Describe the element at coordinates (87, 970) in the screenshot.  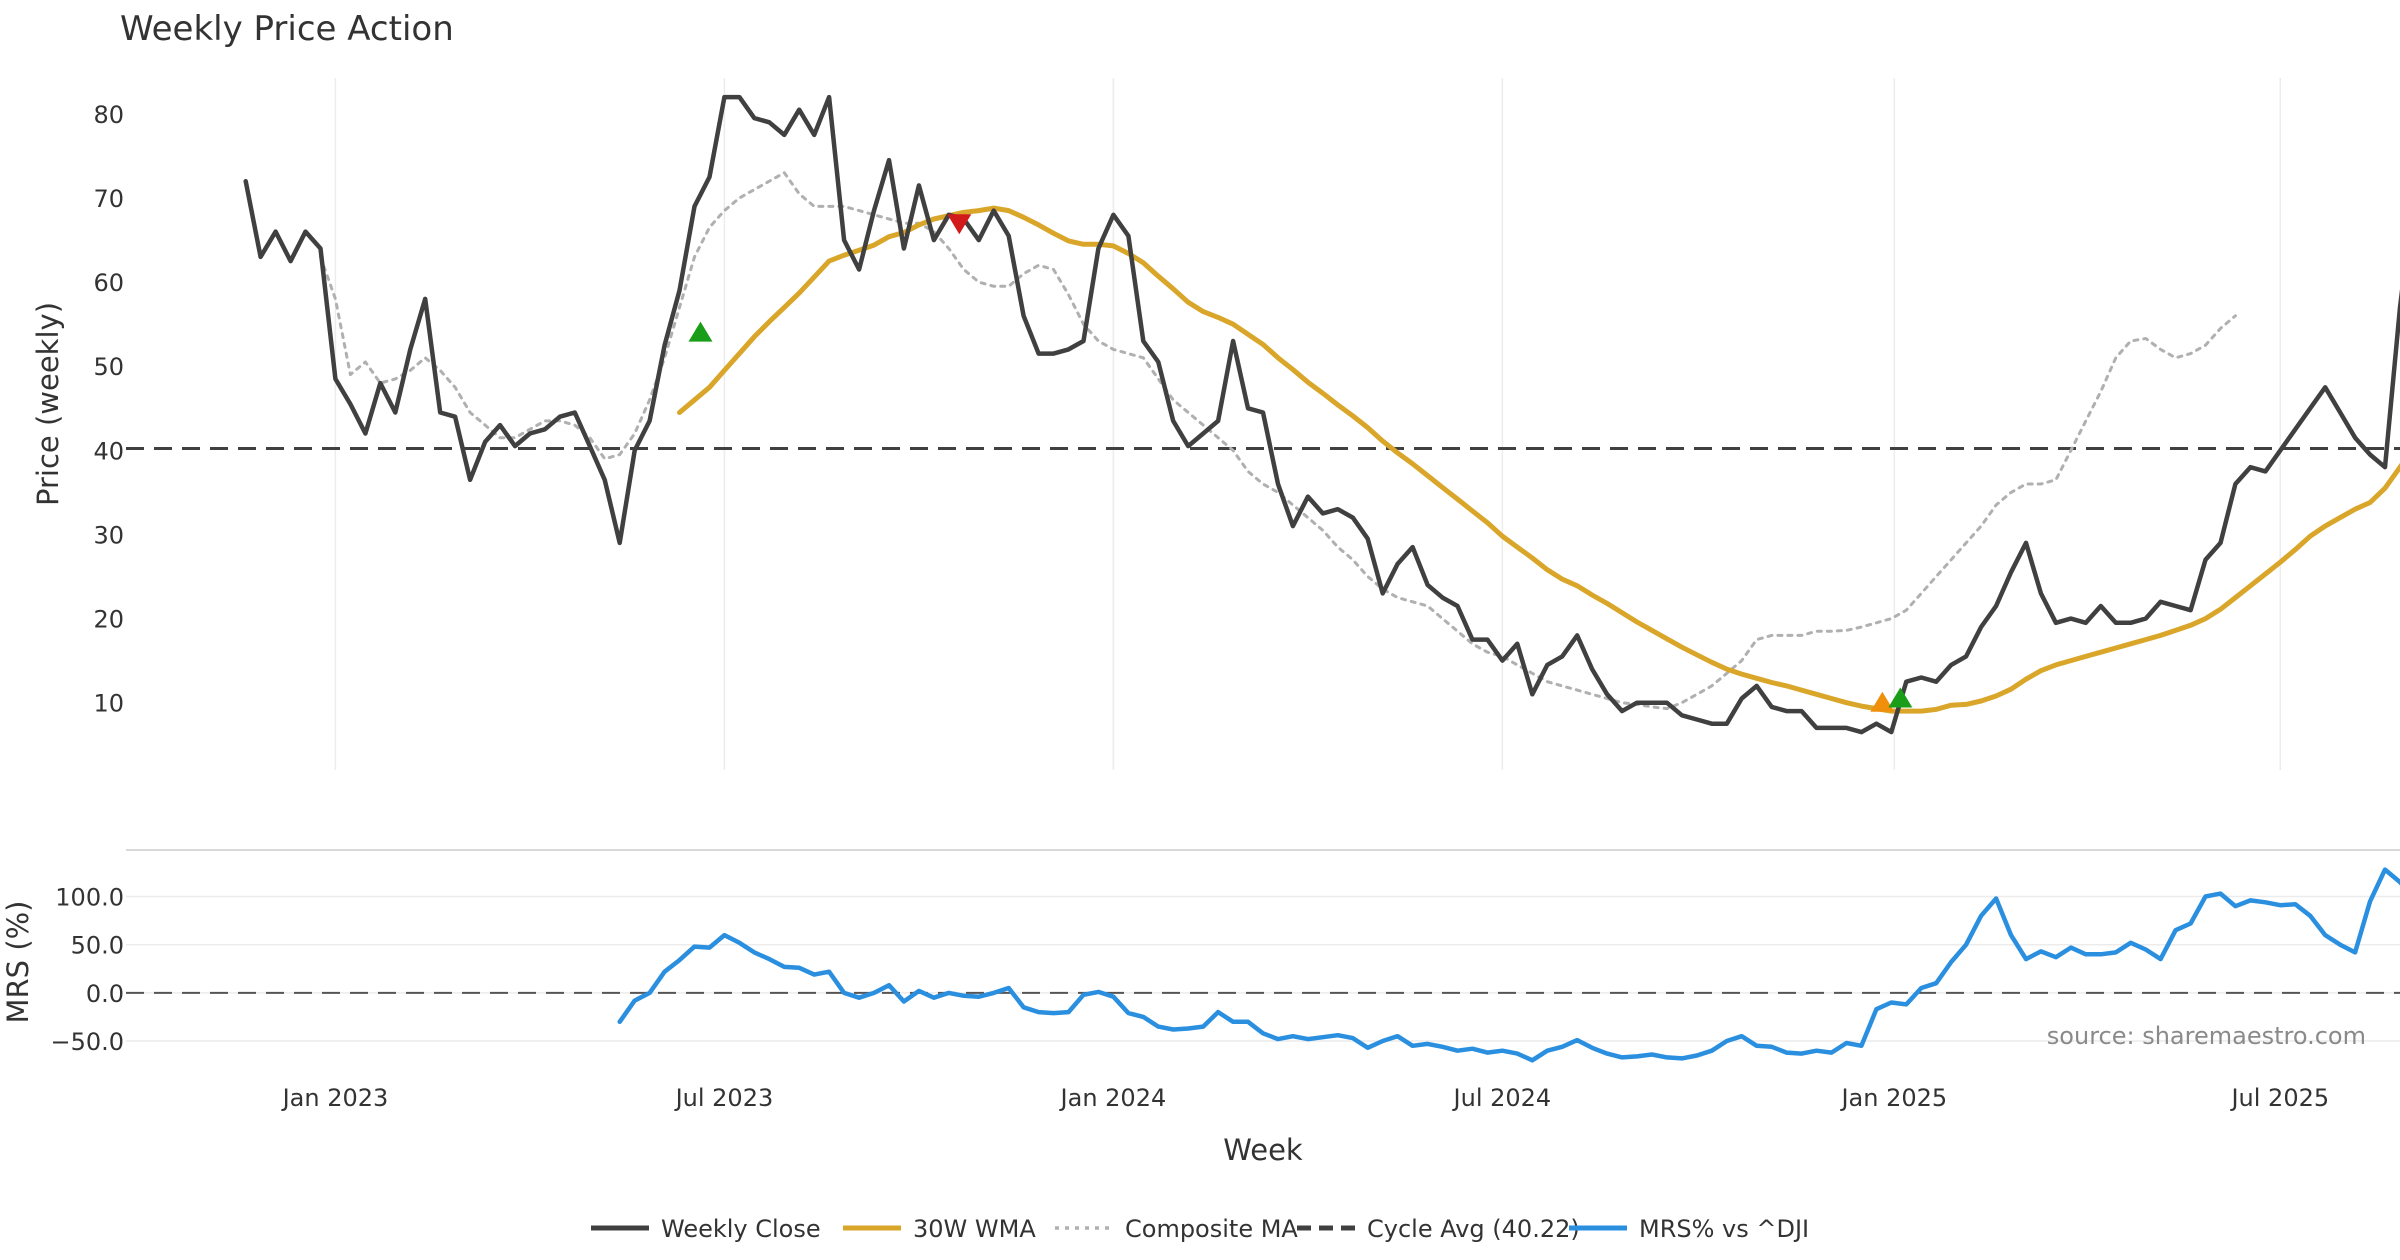
I see `mrs-y-ticks: 100.0 50.0 0.0 −50.0` at that location.